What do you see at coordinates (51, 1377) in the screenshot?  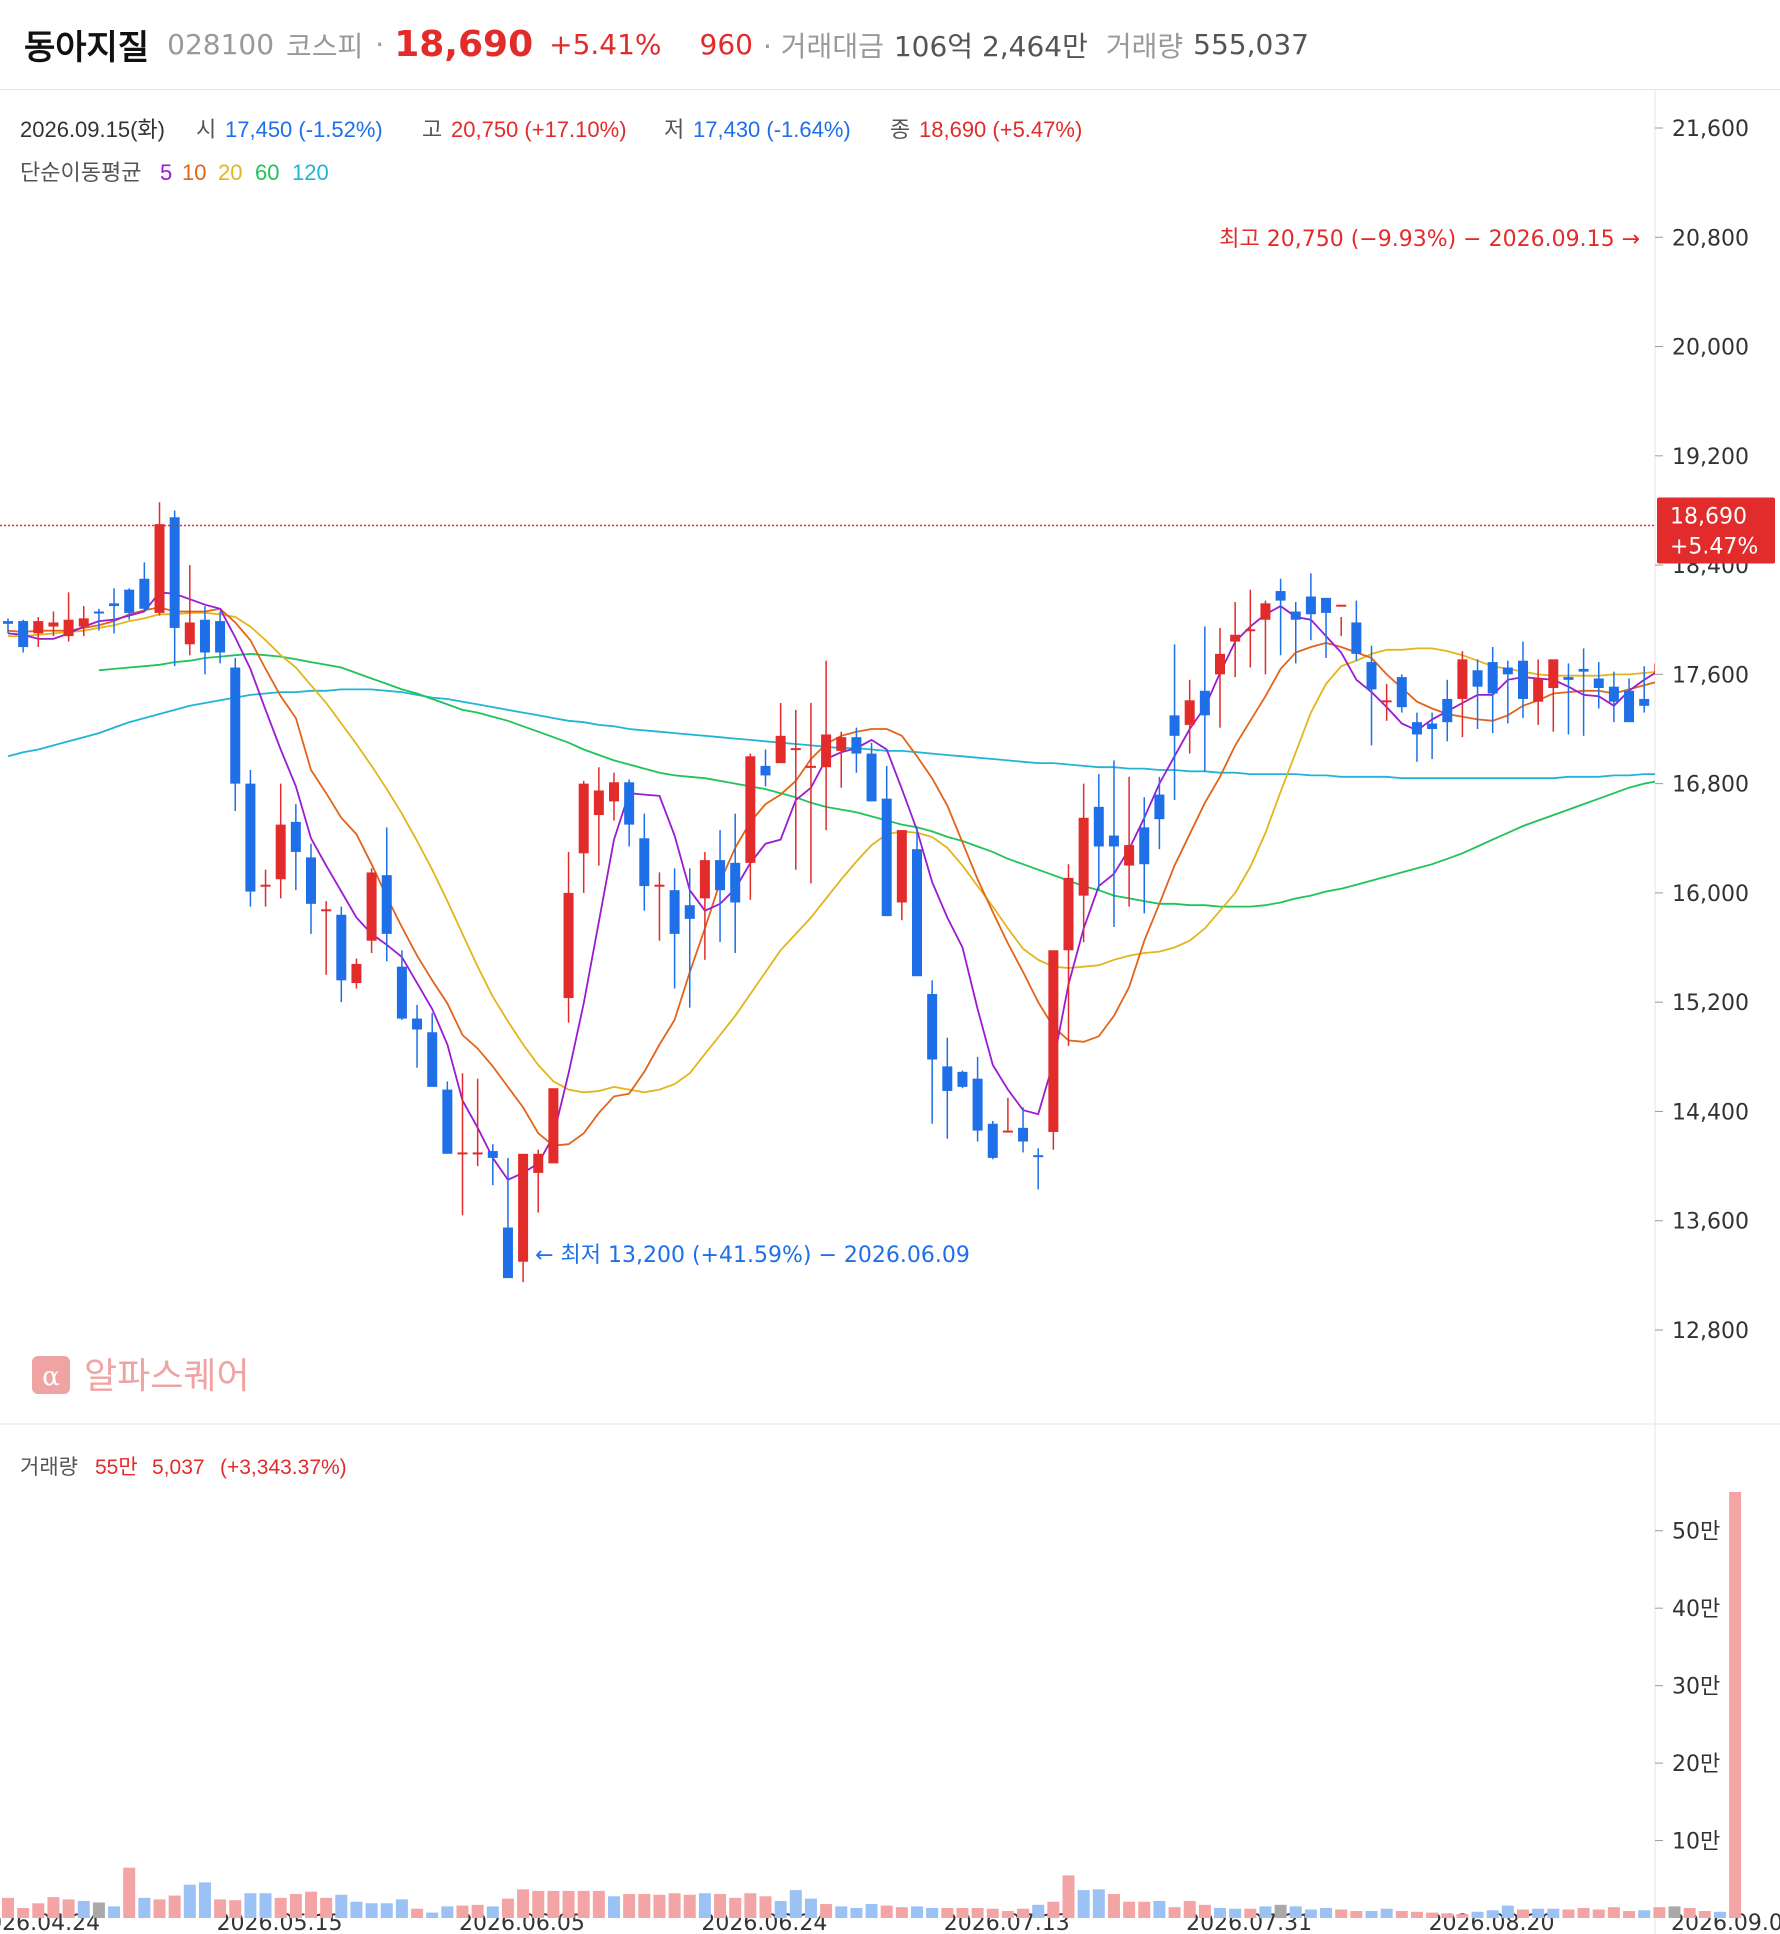 I see `alpha-glyph: α` at bounding box center [51, 1377].